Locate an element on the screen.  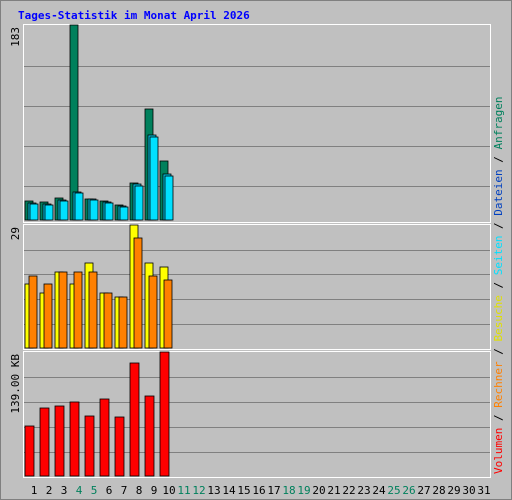
day-label-5: 5 is located at coordinates (94, 490).